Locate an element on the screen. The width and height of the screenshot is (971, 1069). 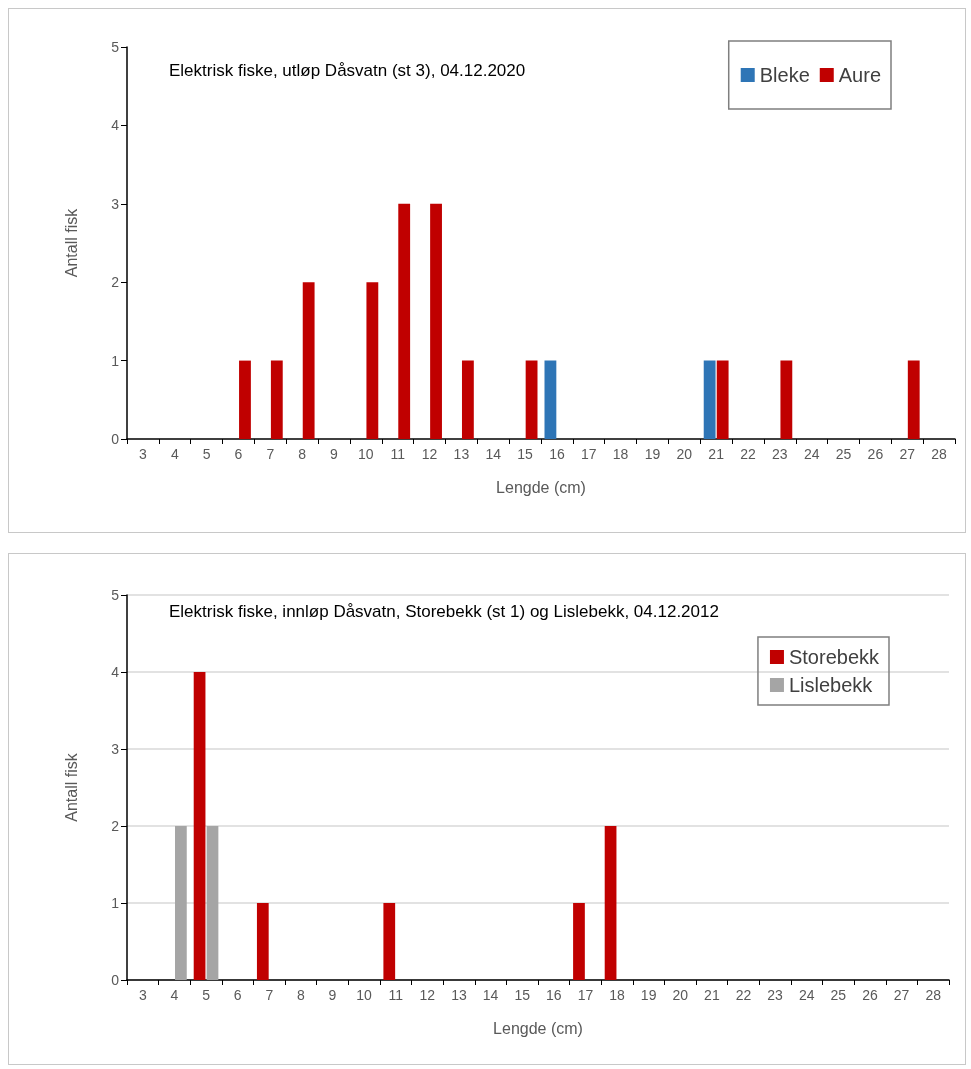
legend-label: Bleke is located at coordinates (784, 75).